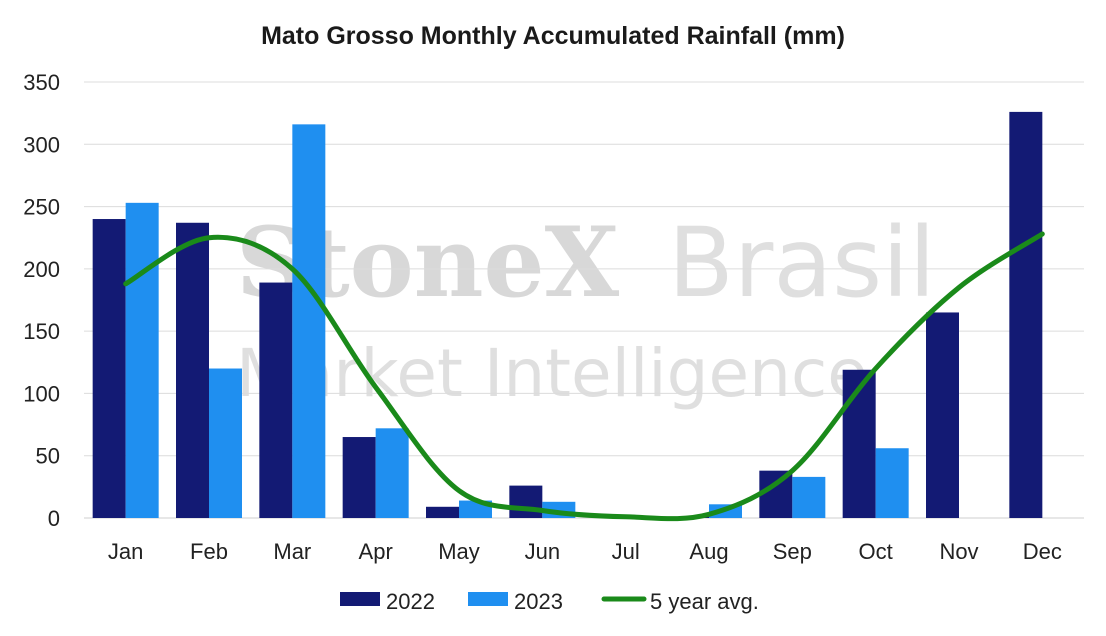 Image resolution: width=1106 pixels, height=636 pixels. I want to click on bar-2022-feb, so click(192, 370).